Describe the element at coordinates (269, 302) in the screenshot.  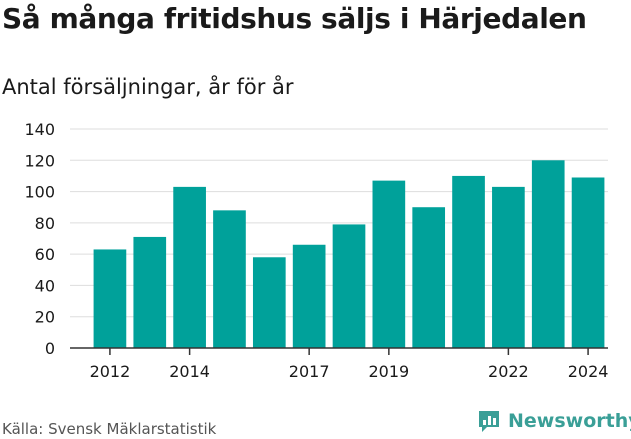
I see `bar-2016` at that location.